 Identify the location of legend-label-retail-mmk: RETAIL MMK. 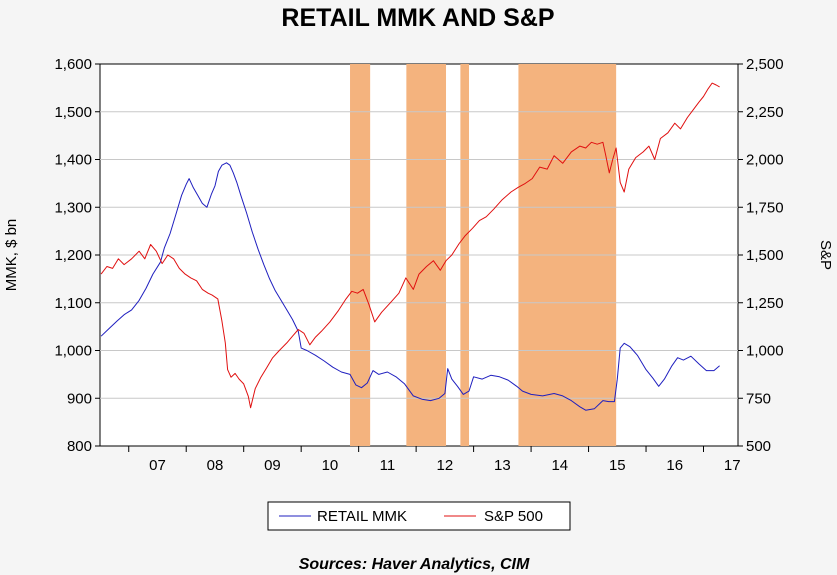
(362, 516).